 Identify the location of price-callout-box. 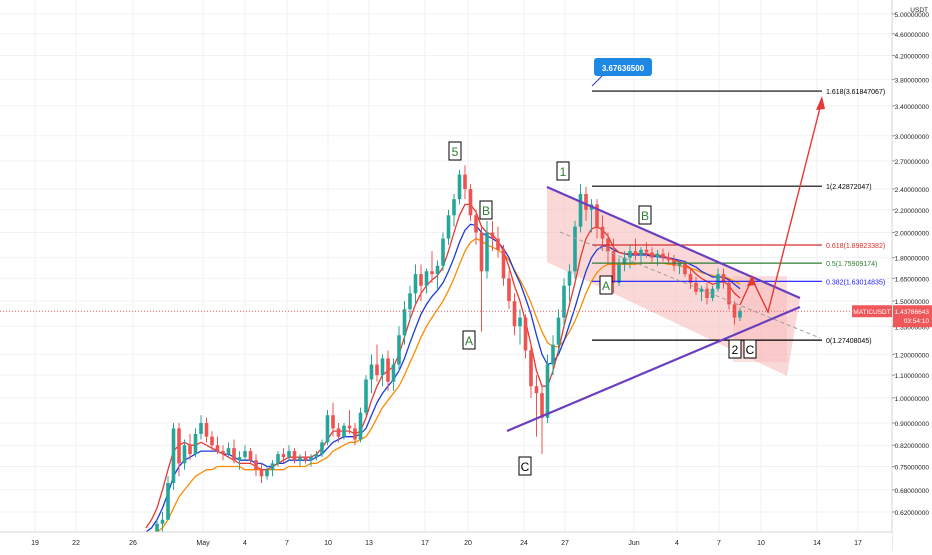
(623, 67).